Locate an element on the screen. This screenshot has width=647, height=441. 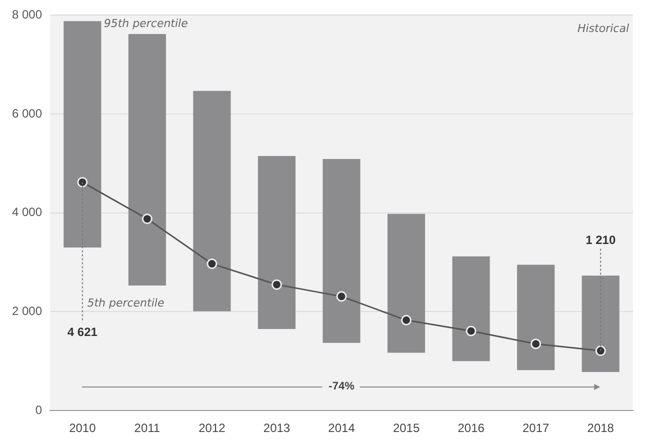
y-tick-label: 2 000 is located at coordinates (27, 311).